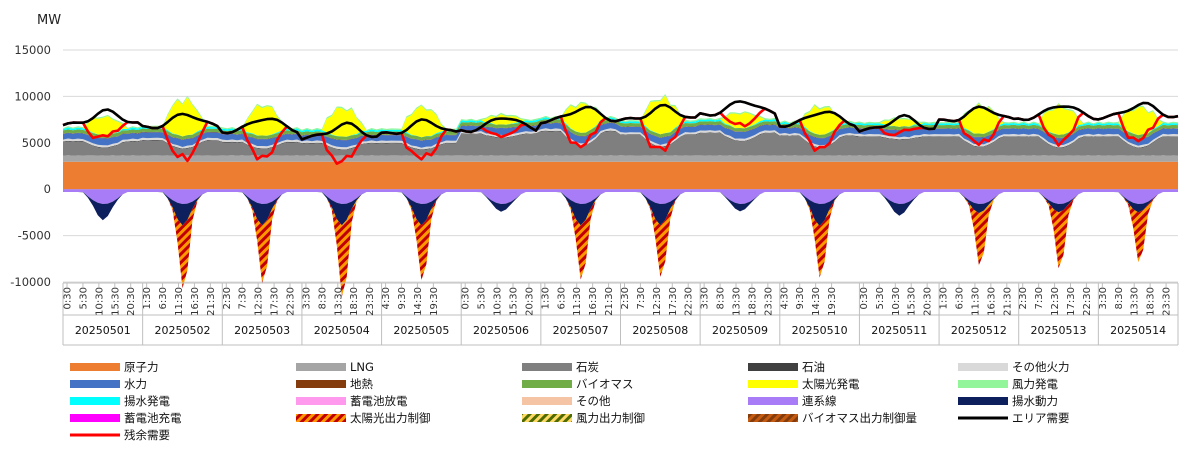  What do you see at coordinates (135, 384) in the screenshot?
I see `legend-label: 水力` at bounding box center [135, 384].